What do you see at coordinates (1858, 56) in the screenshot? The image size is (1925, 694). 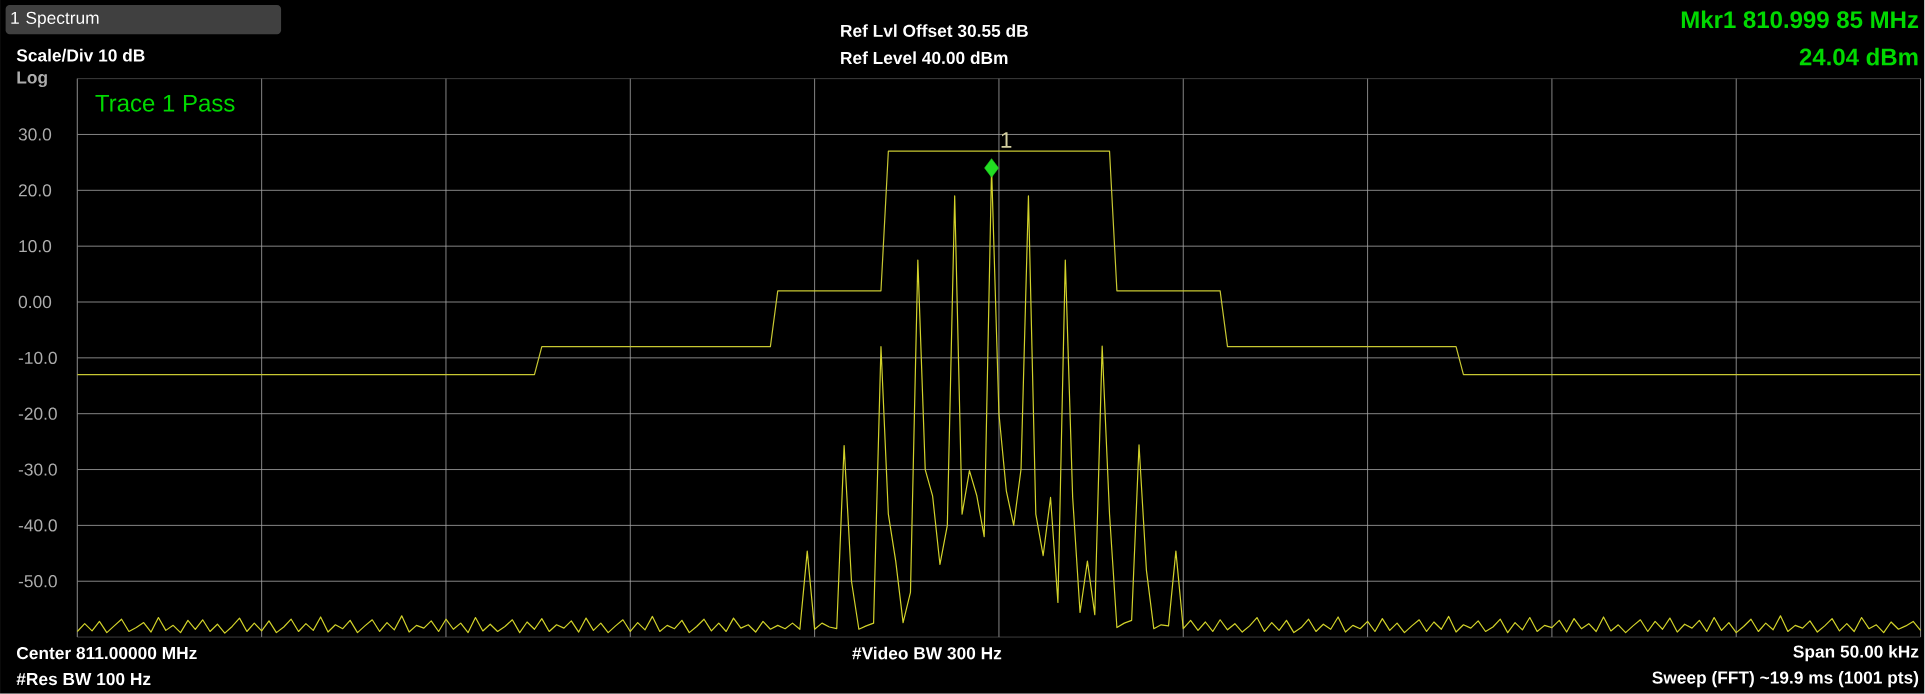 I see `text: 24.04 dBm` at bounding box center [1858, 56].